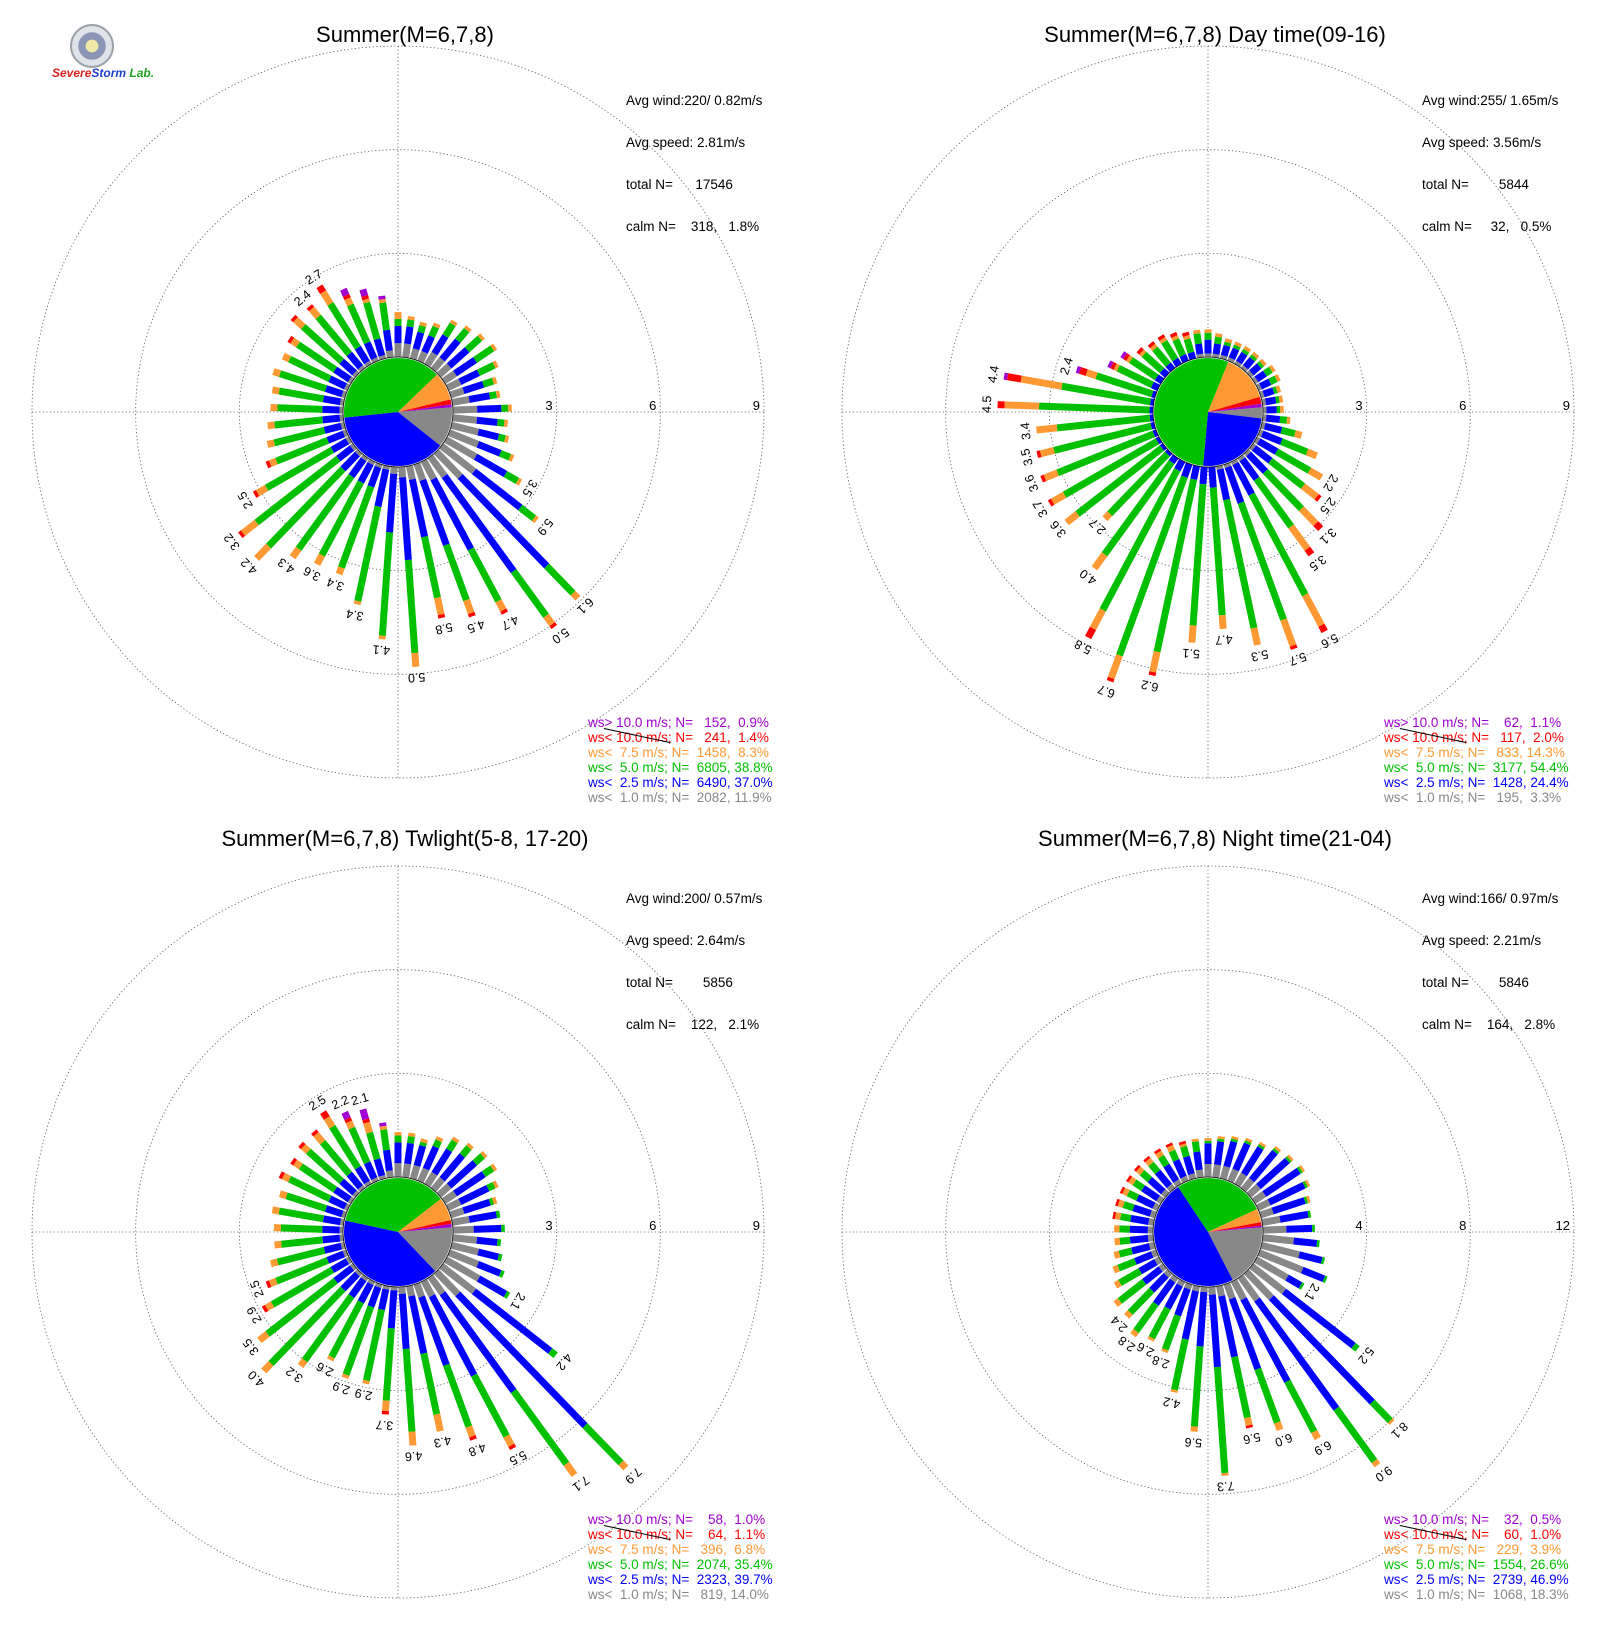 The height and width of the screenshot is (1640, 1620). I want to click on direction-bars, so click(409, 476).